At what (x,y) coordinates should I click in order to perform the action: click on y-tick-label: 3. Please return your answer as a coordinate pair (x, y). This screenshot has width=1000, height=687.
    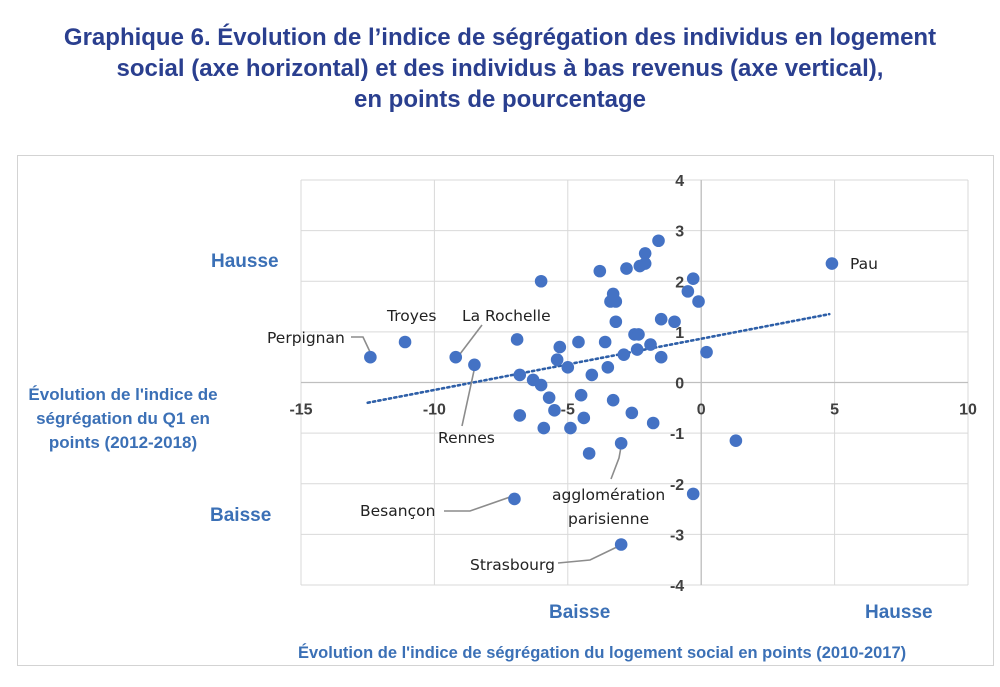
    Looking at the image, I should click on (679, 232).